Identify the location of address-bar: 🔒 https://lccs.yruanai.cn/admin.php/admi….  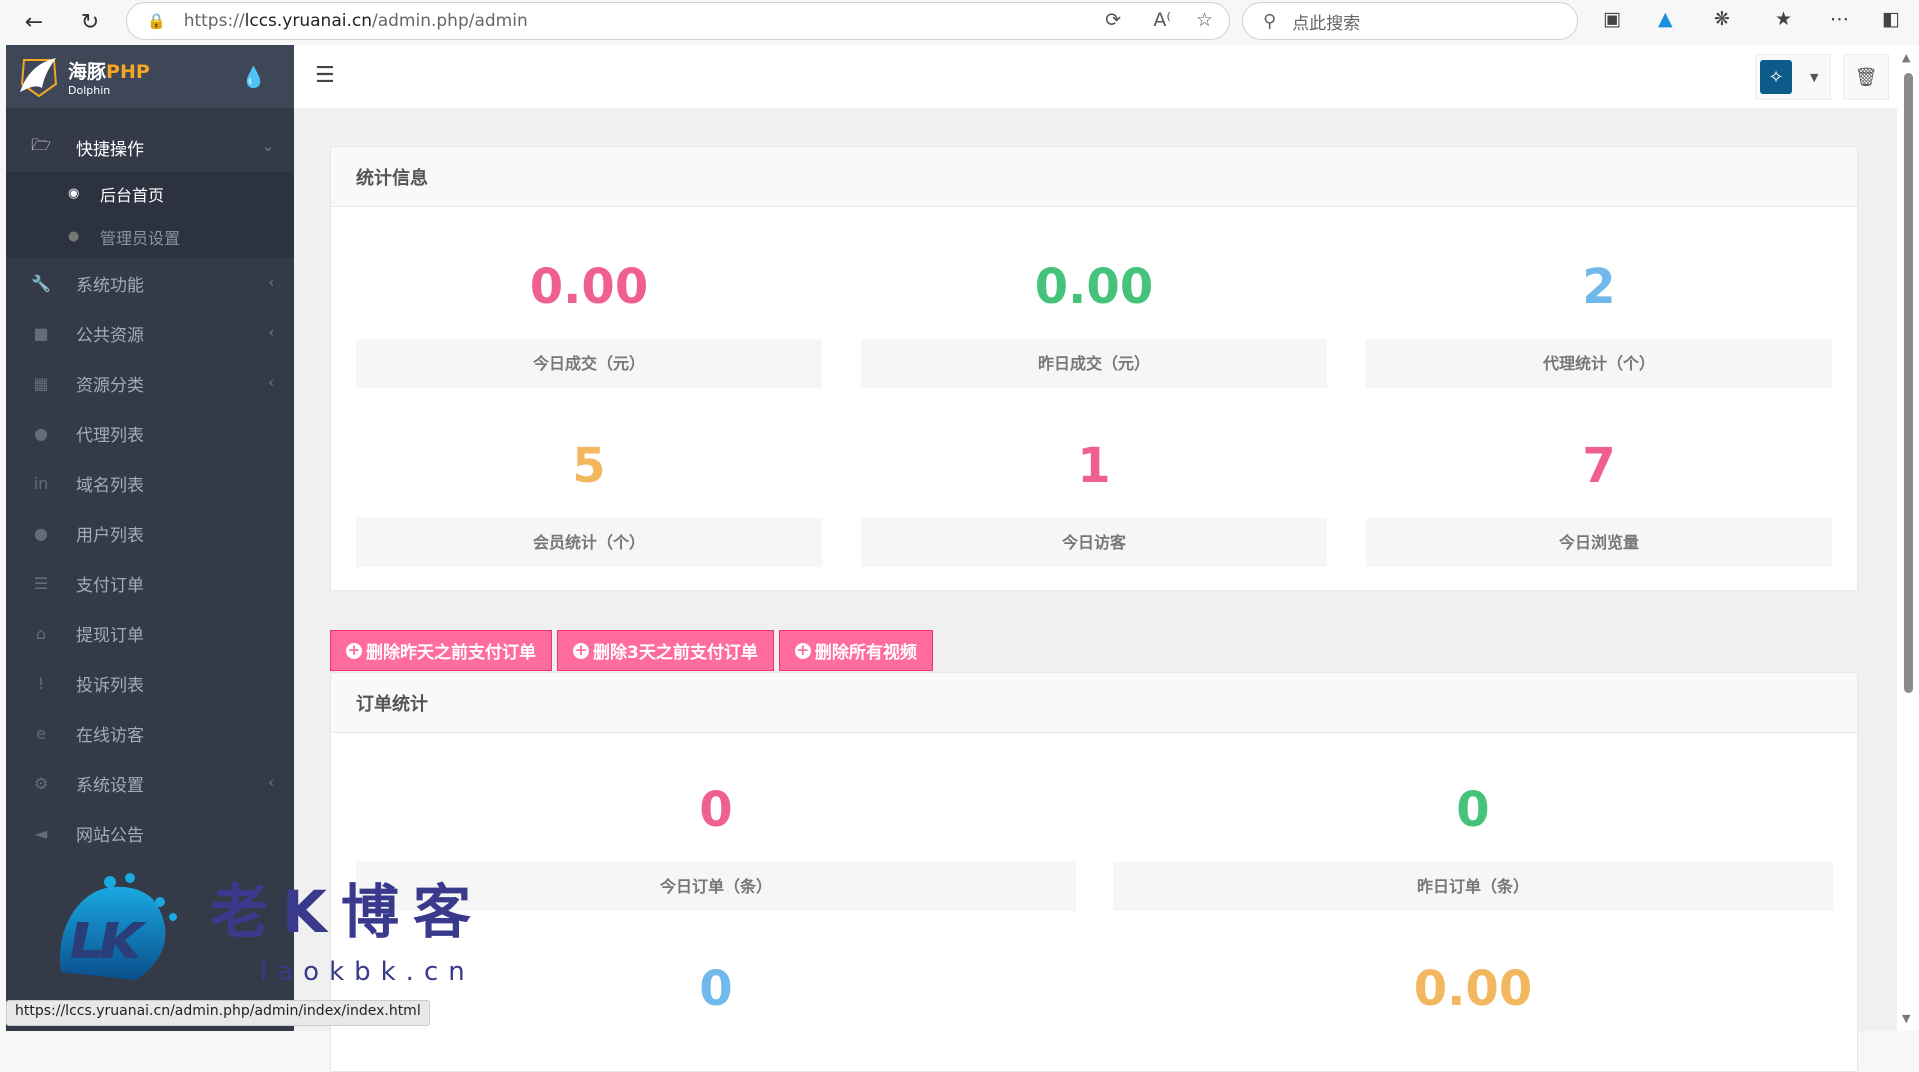
(678, 21).